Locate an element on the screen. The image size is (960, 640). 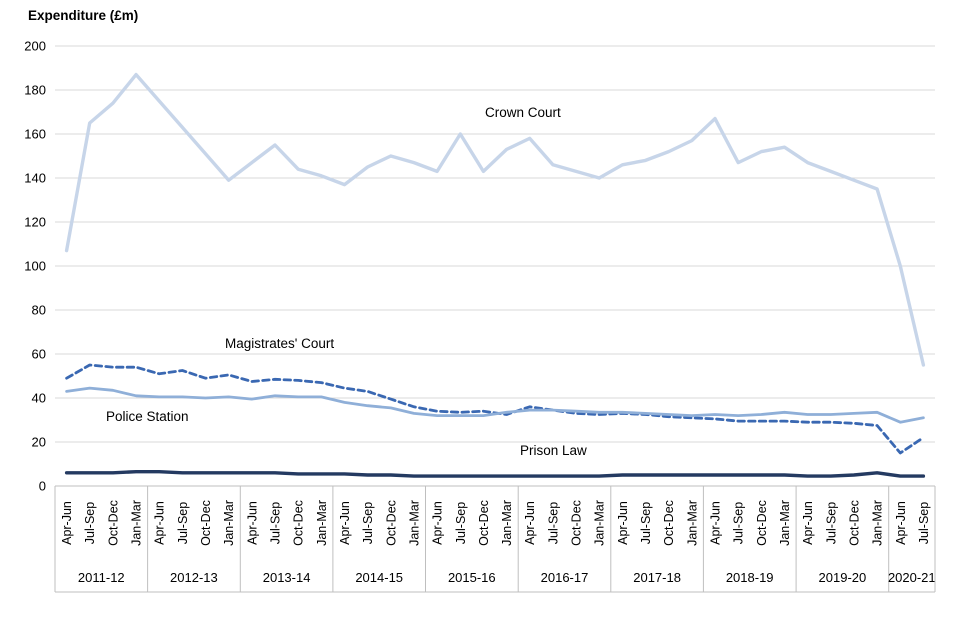
y-tick-label: 140 is located at coordinates (35, 178).